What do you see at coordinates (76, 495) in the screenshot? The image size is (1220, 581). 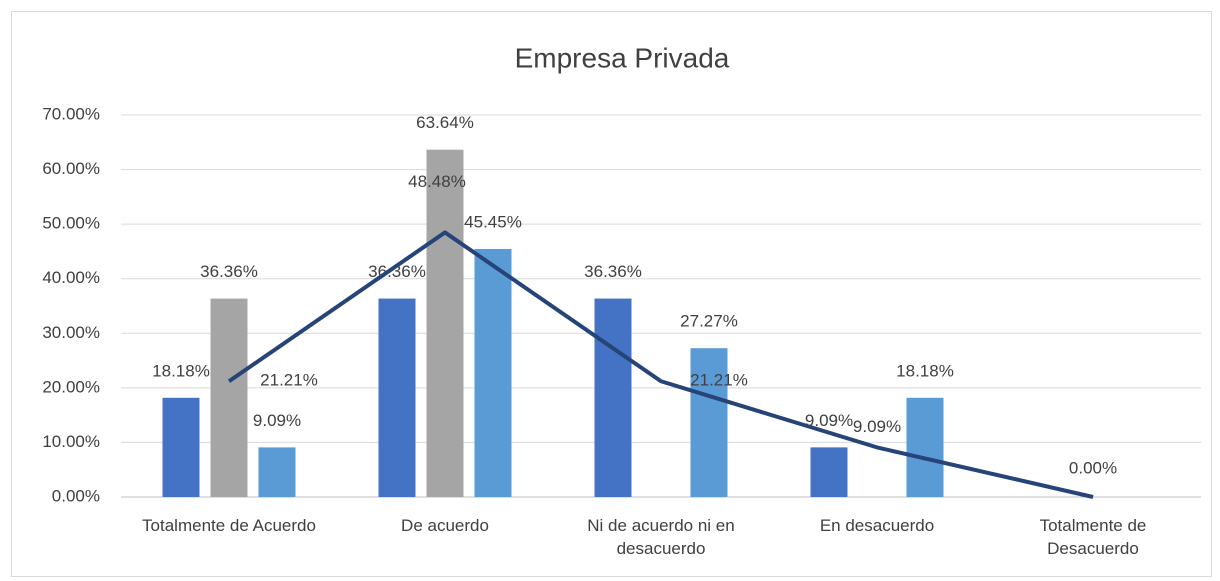 I see `y-tick-label: 0.00%` at bounding box center [76, 495].